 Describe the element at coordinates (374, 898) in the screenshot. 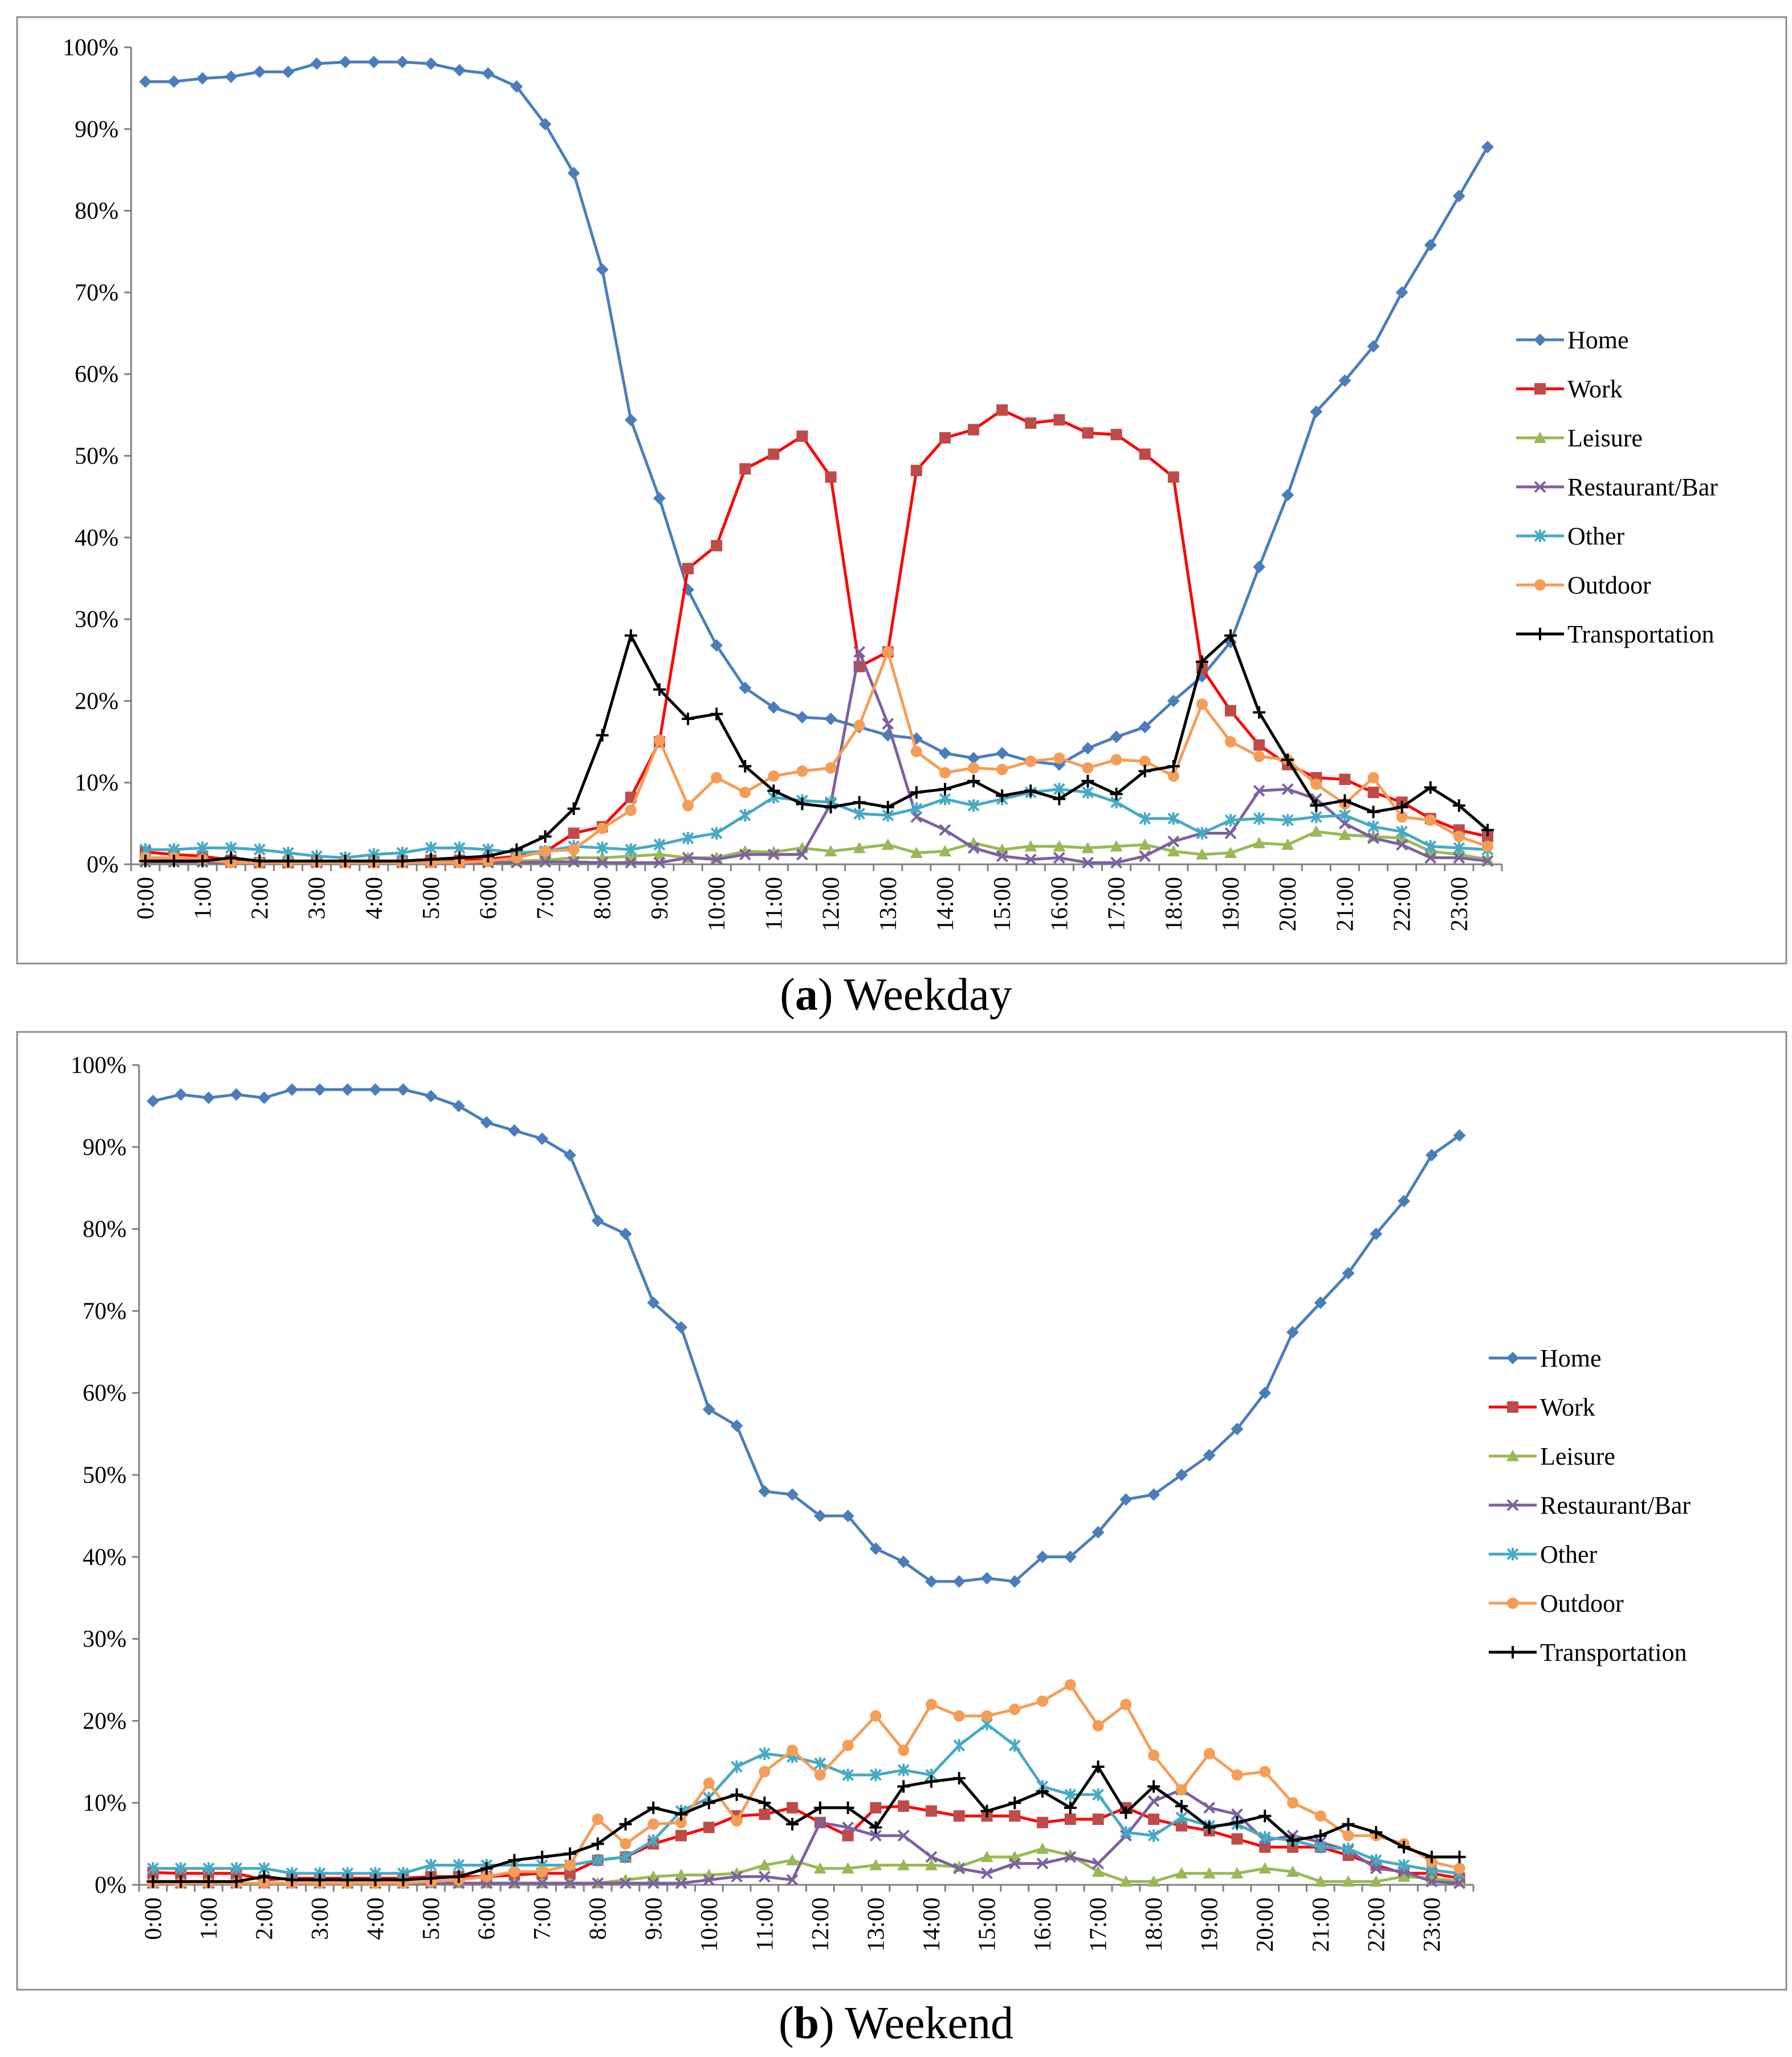

I see `x-tick-label: 4:00` at that location.